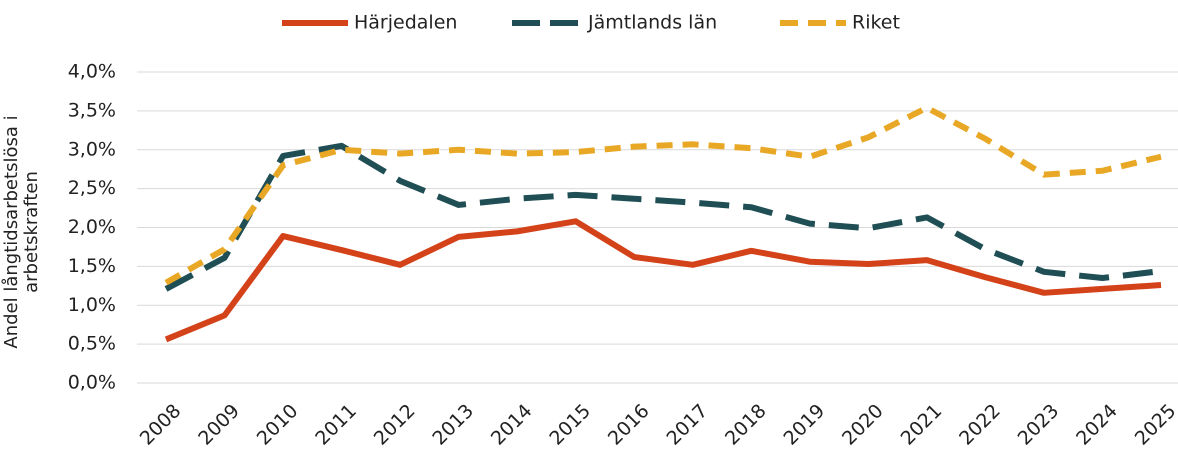 The image size is (1178, 450). What do you see at coordinates (652, 23) in the screenshot?
I see `legend-label: Jämtlands län` at bounding box center [652, 23].